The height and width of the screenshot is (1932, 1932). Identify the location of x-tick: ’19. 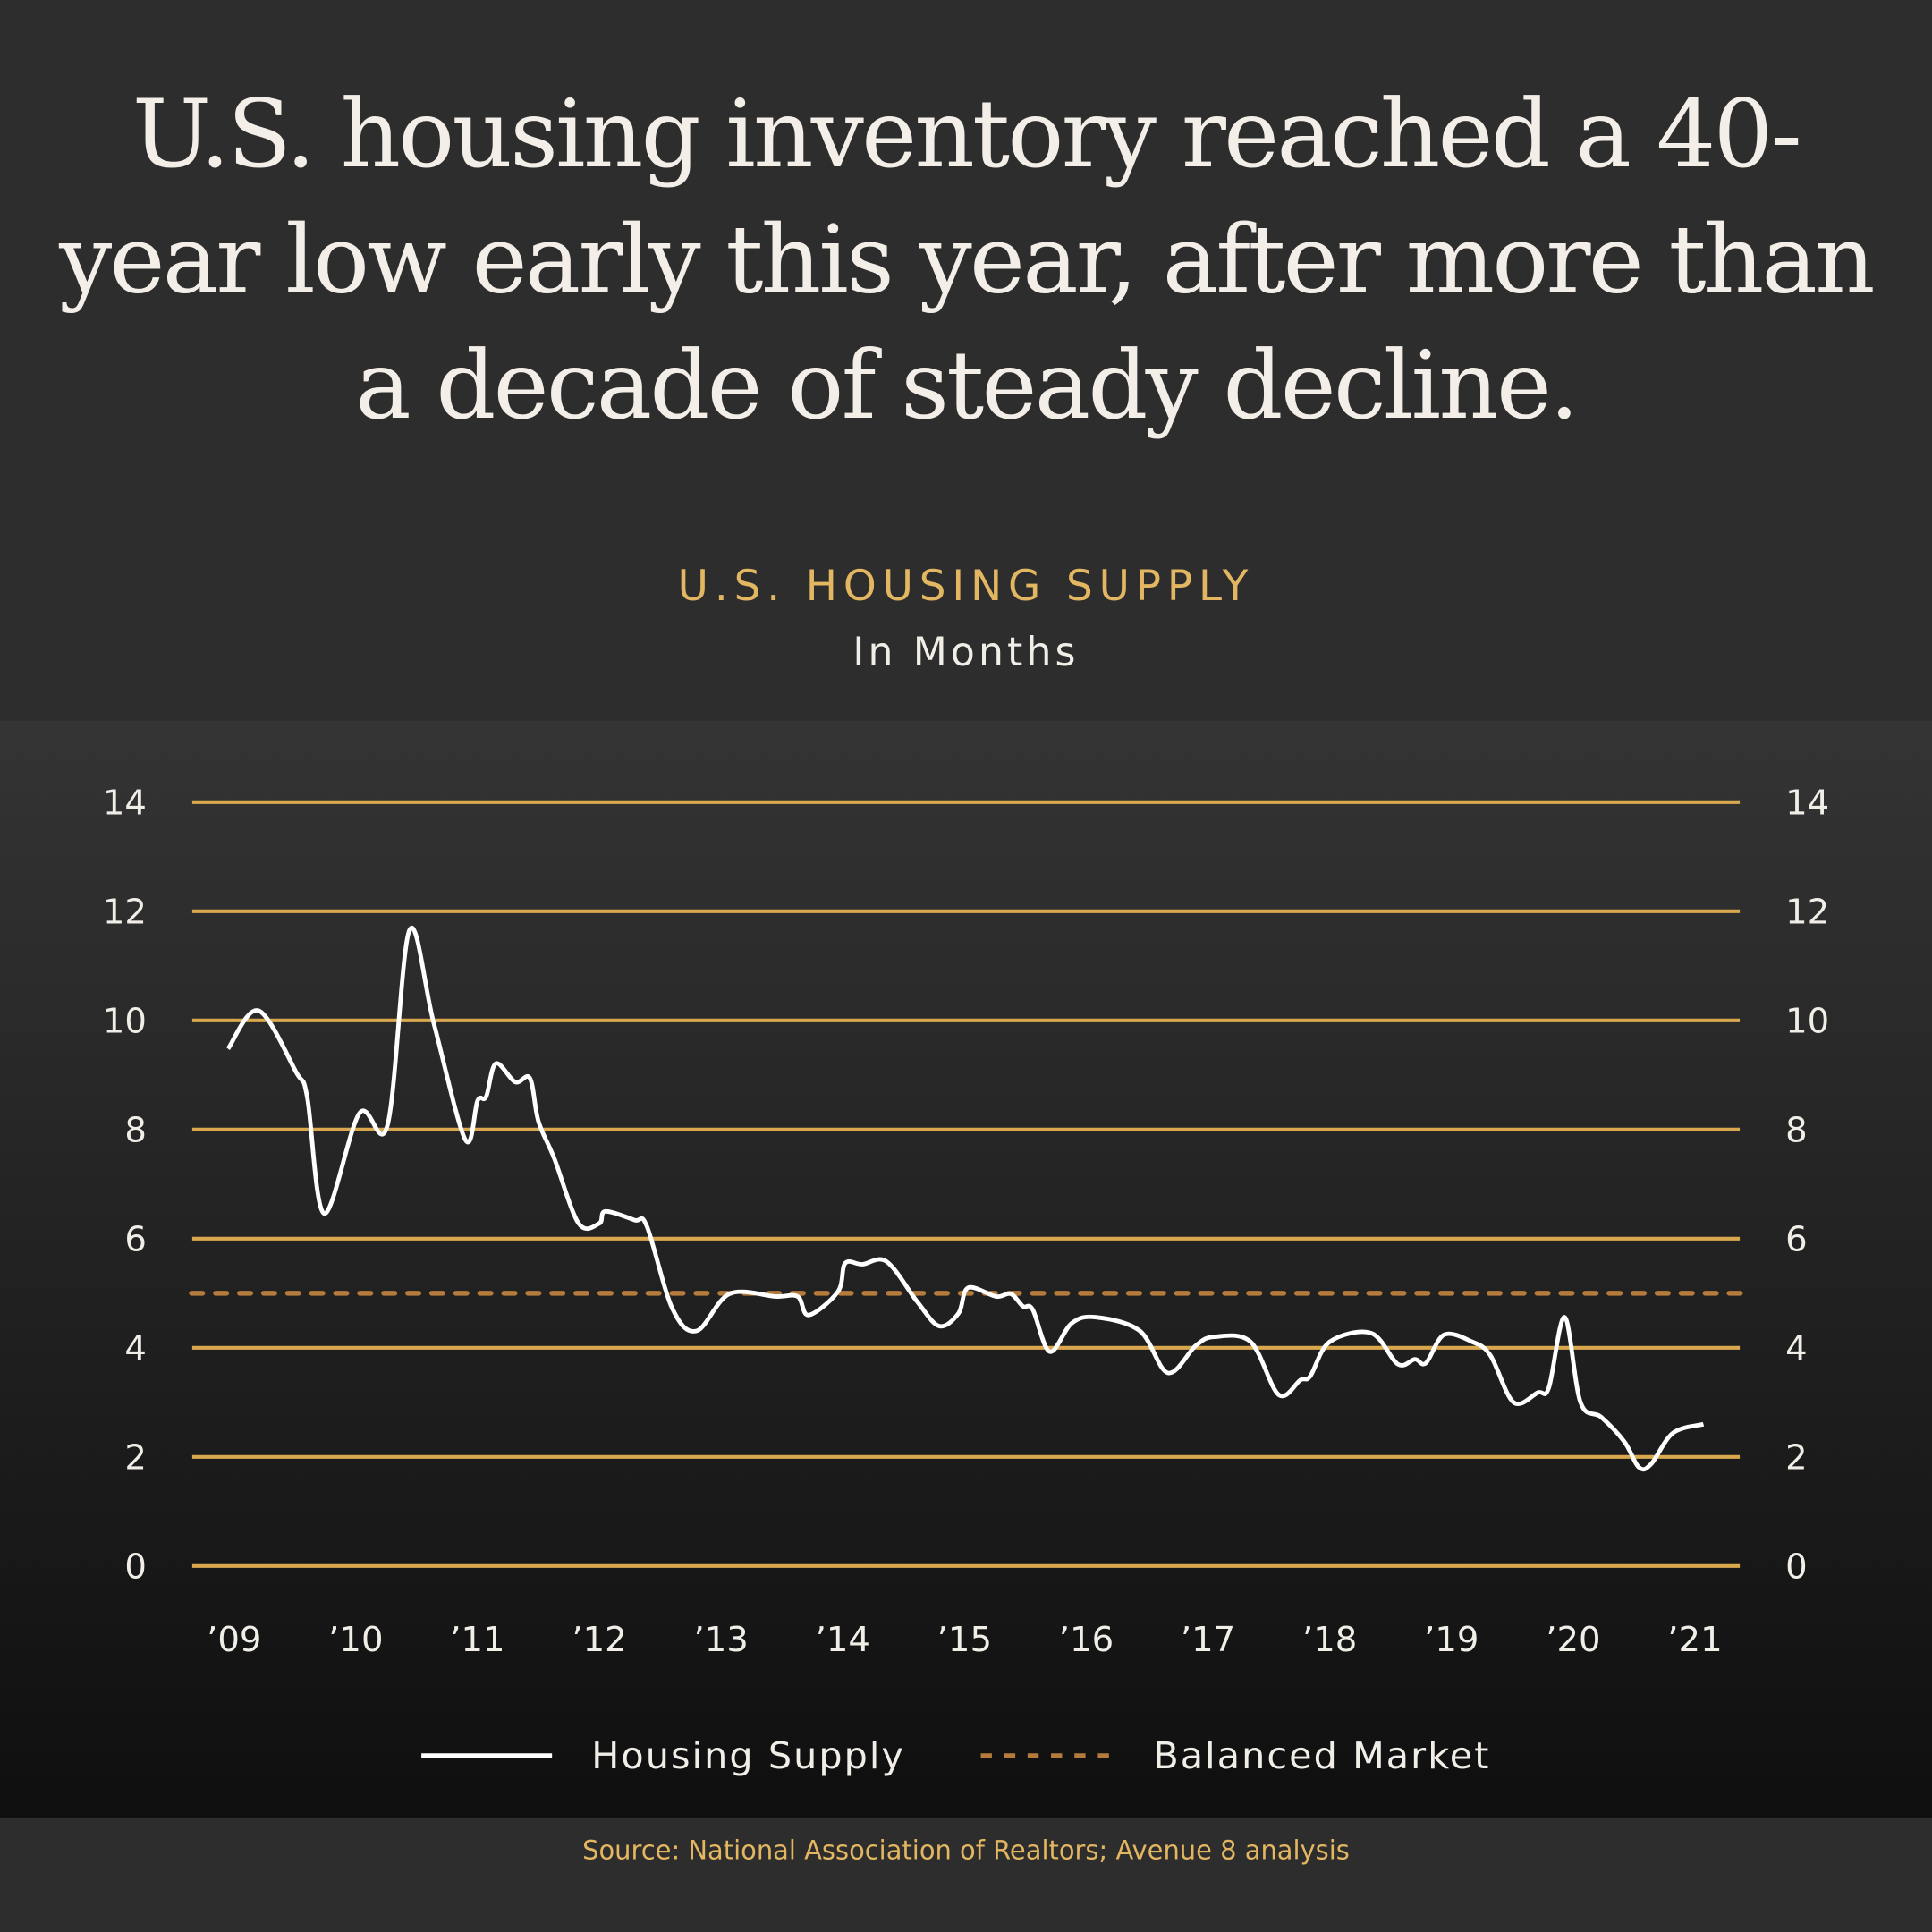
(1451, 1640).